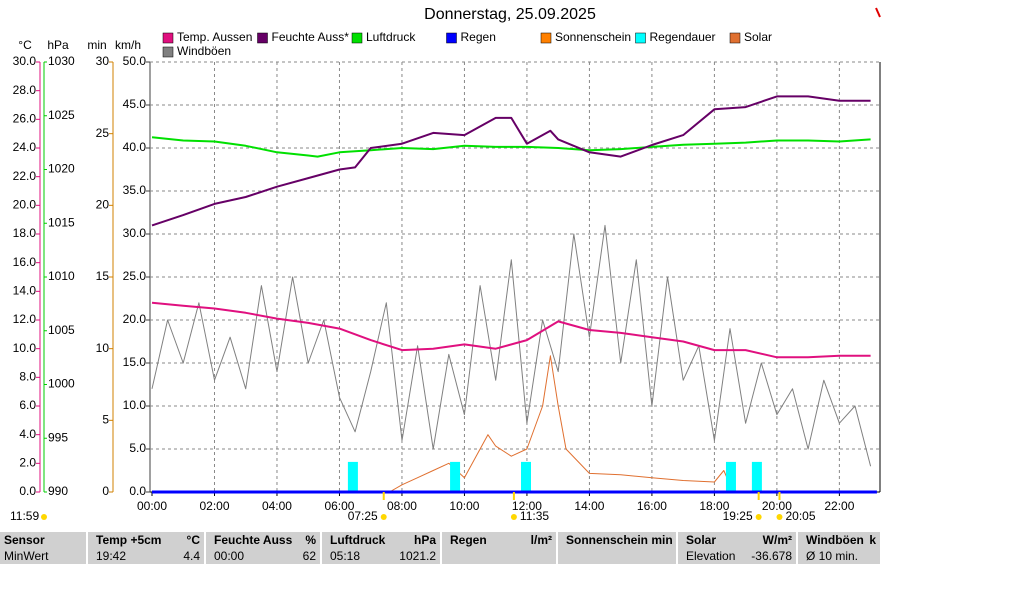 This screenshot has width=1024, height=608. I want to click on table-cell: Sensor, so click(43, 540).